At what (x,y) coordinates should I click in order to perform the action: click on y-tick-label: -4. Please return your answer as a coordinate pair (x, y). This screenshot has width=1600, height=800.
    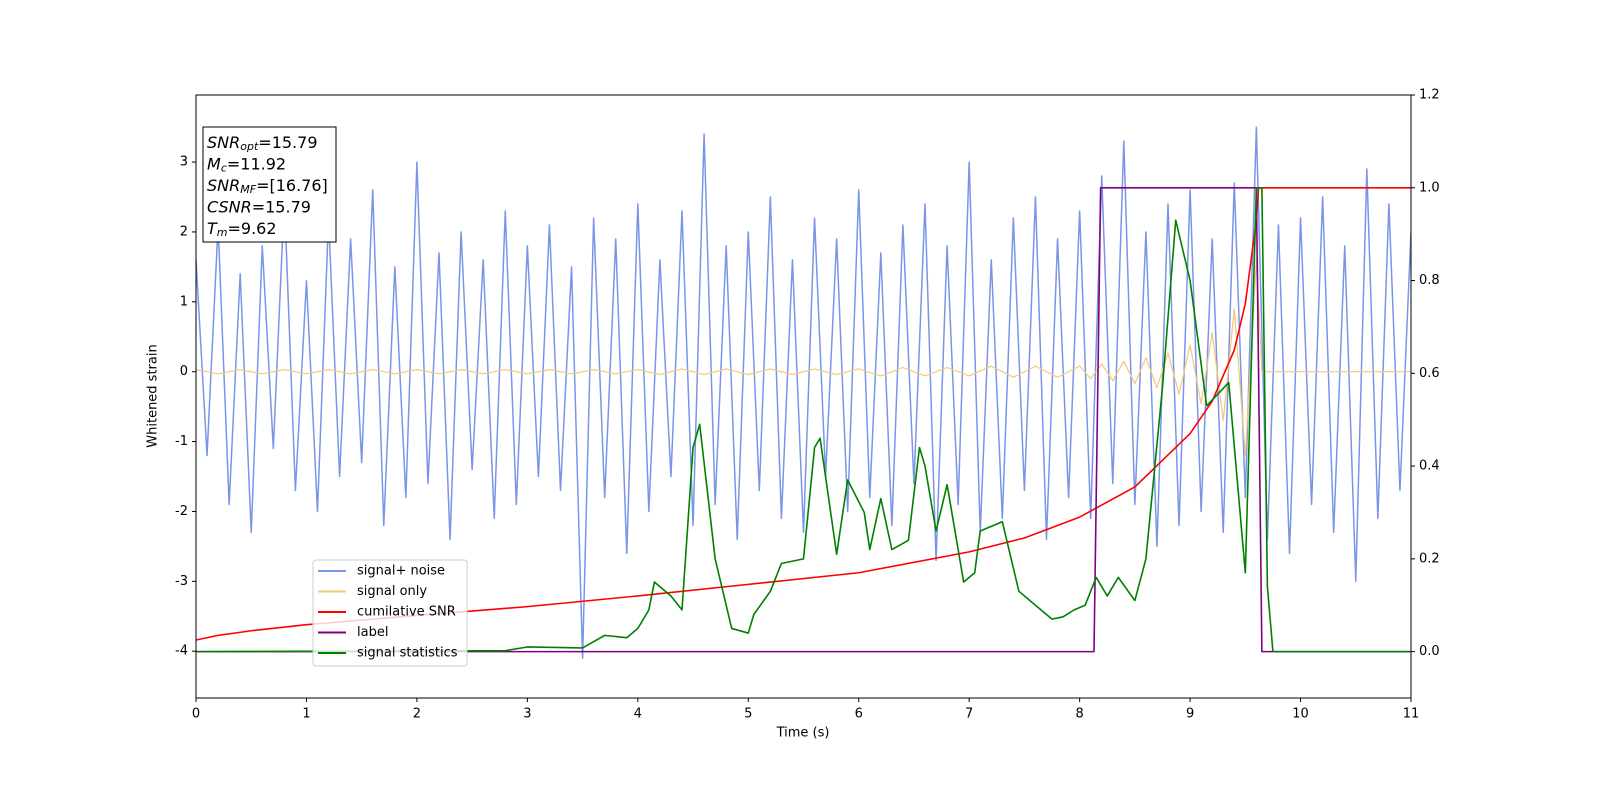
    Looking at the image, I should click on (181, 651).